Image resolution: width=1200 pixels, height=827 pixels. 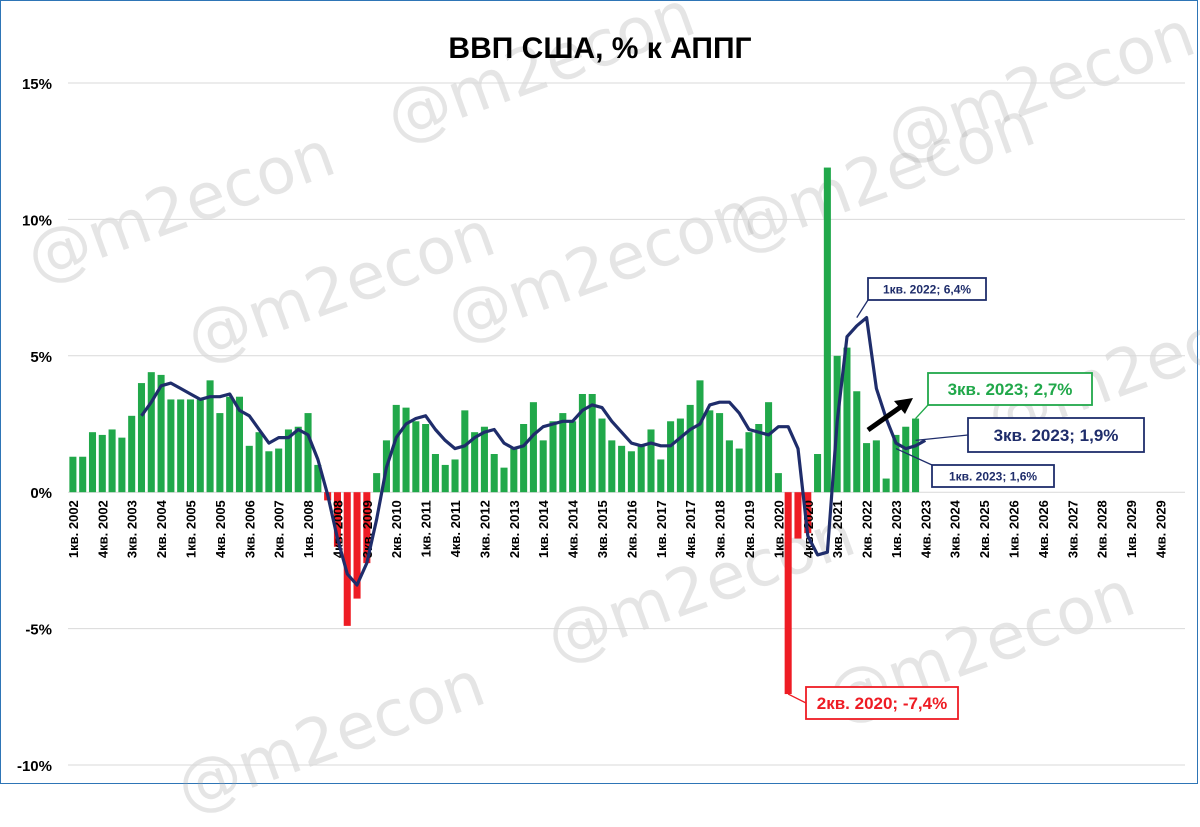 I want to click on y-tick-label: 10%, so click(x=37, y=220).